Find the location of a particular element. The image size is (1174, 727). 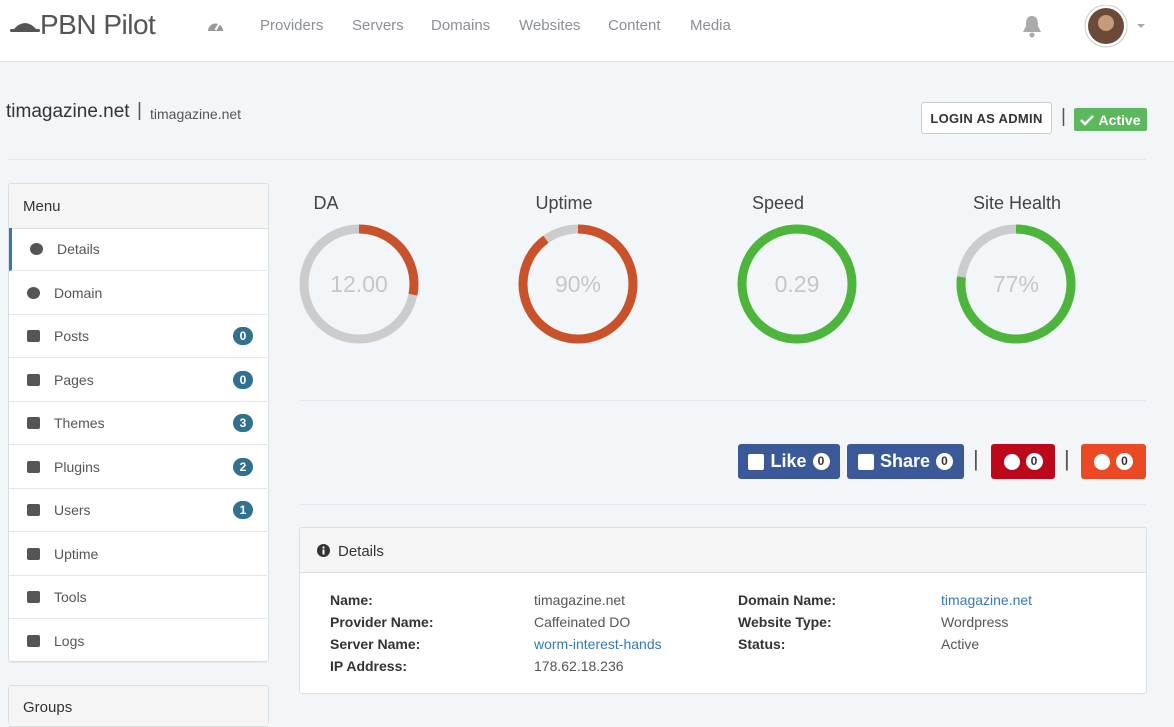

menu-label: Logs is located at coordinates (69, 640).